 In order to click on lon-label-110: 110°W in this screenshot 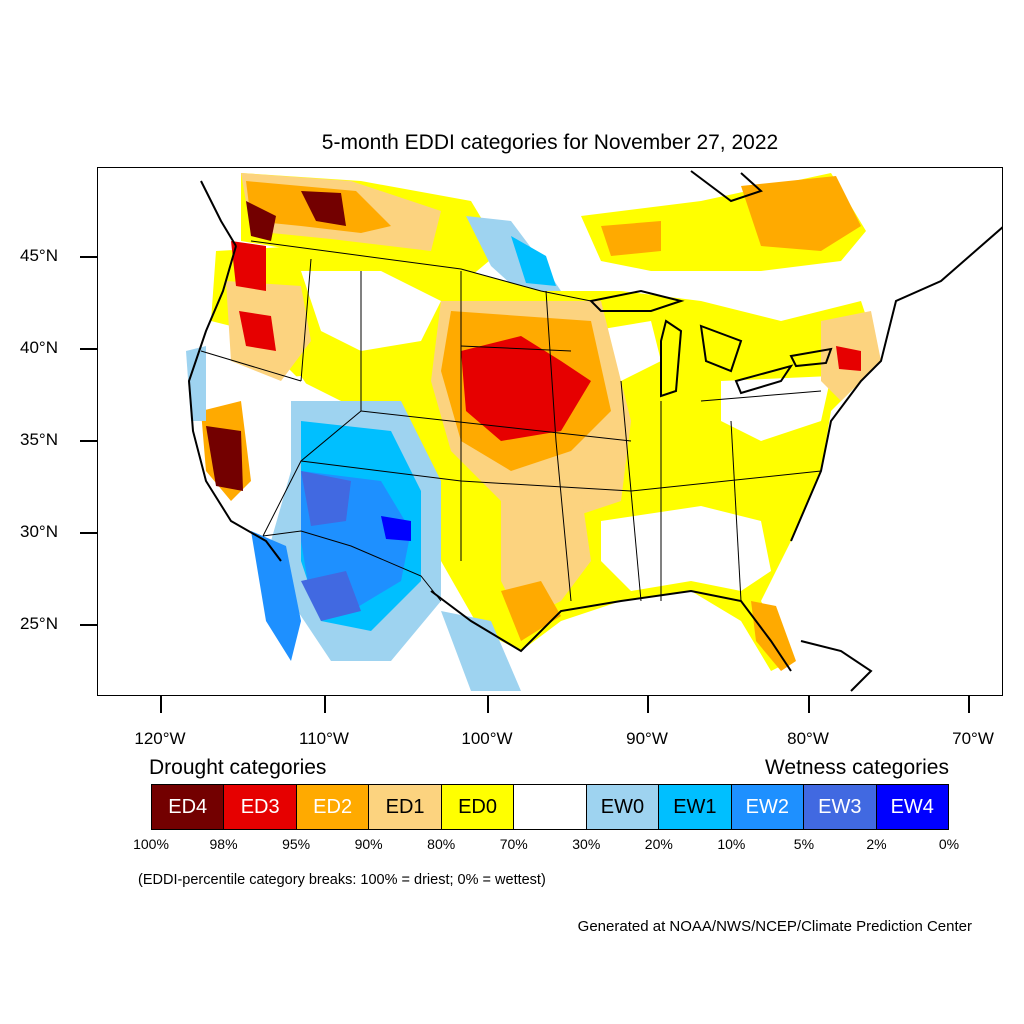, I will do `click(324, 738)`.